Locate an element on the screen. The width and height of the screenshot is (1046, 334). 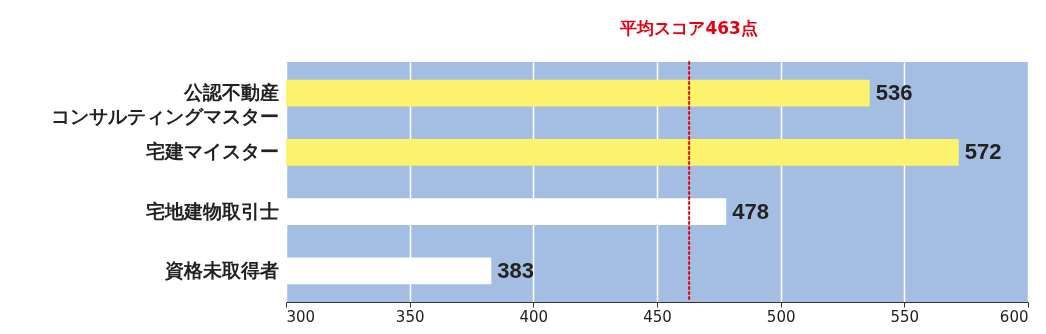
x-tick-label: 450 is located at coordinates (657, 316).